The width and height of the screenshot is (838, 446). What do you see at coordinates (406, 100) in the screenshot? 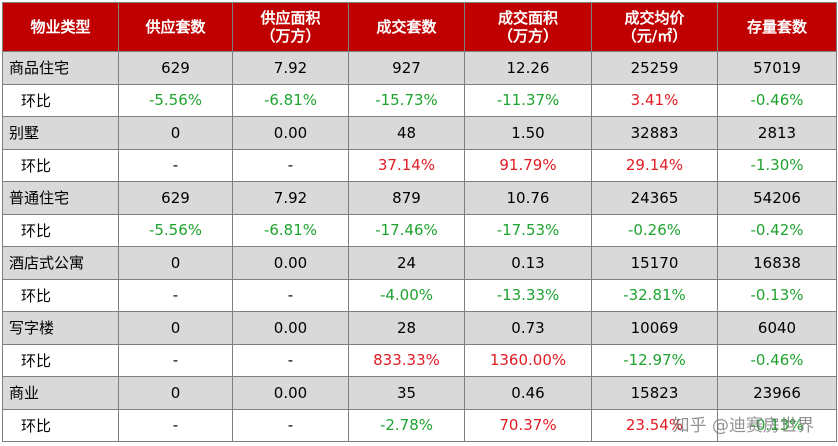
I see `table-cell: -15.73%` at bounding box center [406, 100].